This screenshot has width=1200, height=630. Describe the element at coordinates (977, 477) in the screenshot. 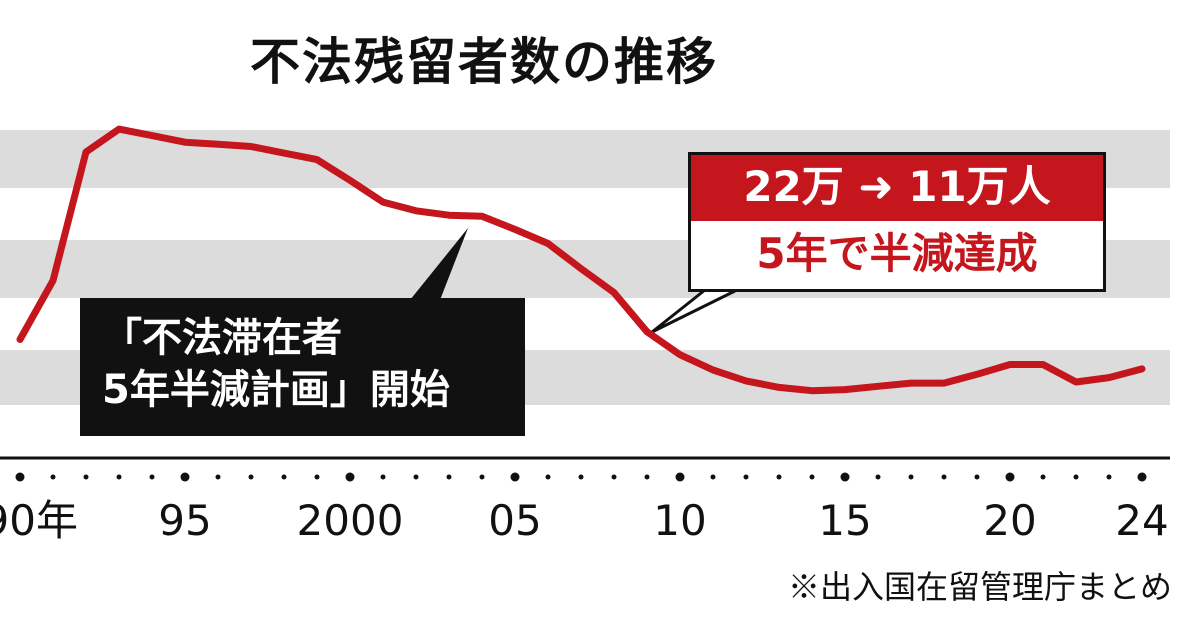

I see `x-tick-dot-2019` at that location.